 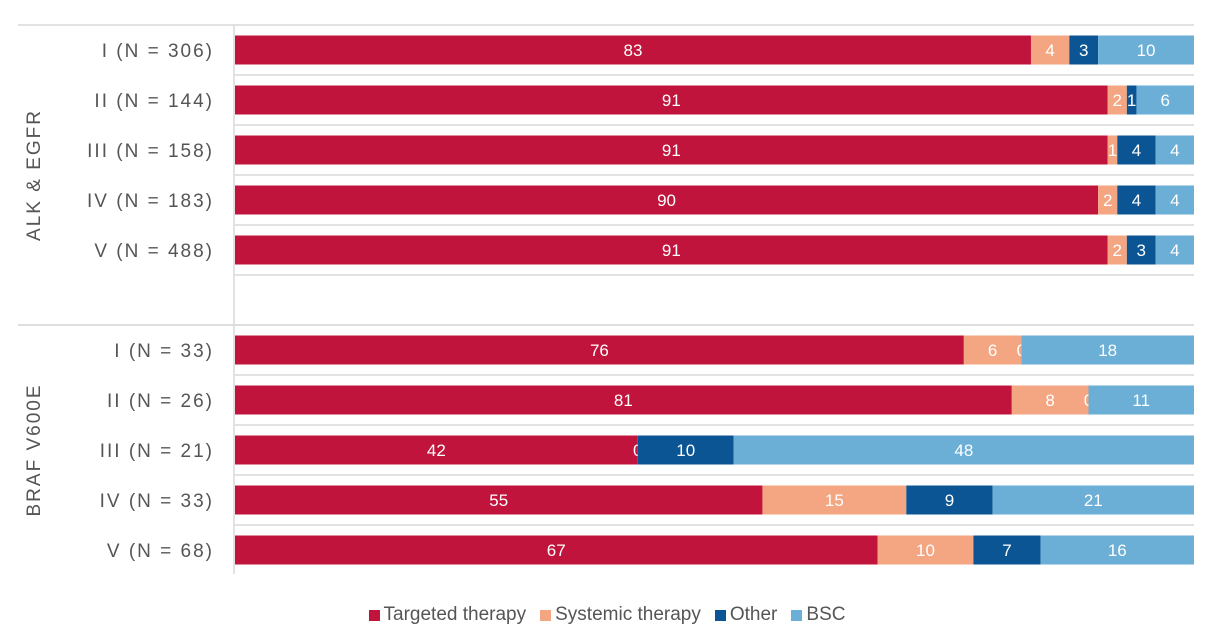 I want to click on legend: Targeted therapy Systemic therapy Other BSC, so click(x=607, y=615).